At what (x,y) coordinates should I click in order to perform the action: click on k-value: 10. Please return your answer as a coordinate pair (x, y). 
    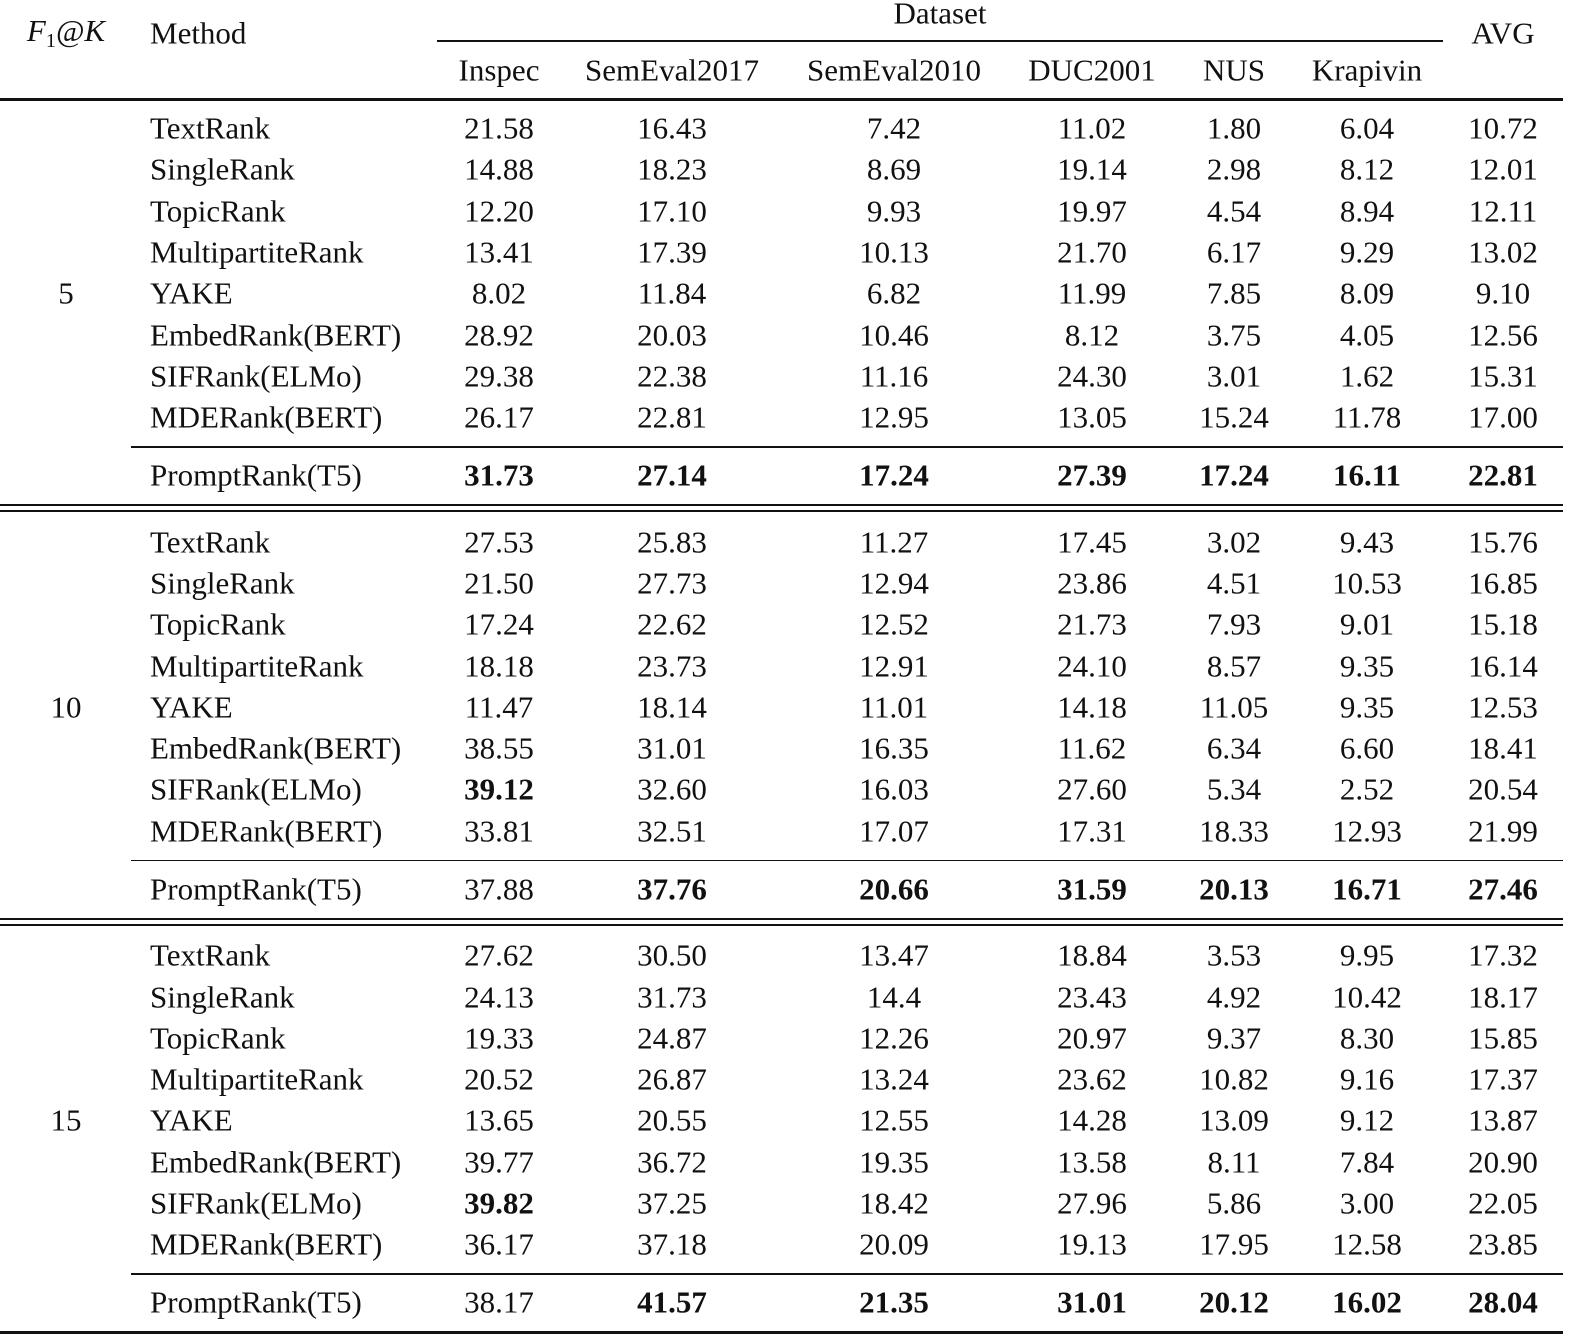
    Looking at the image, I should click on (66, 707).